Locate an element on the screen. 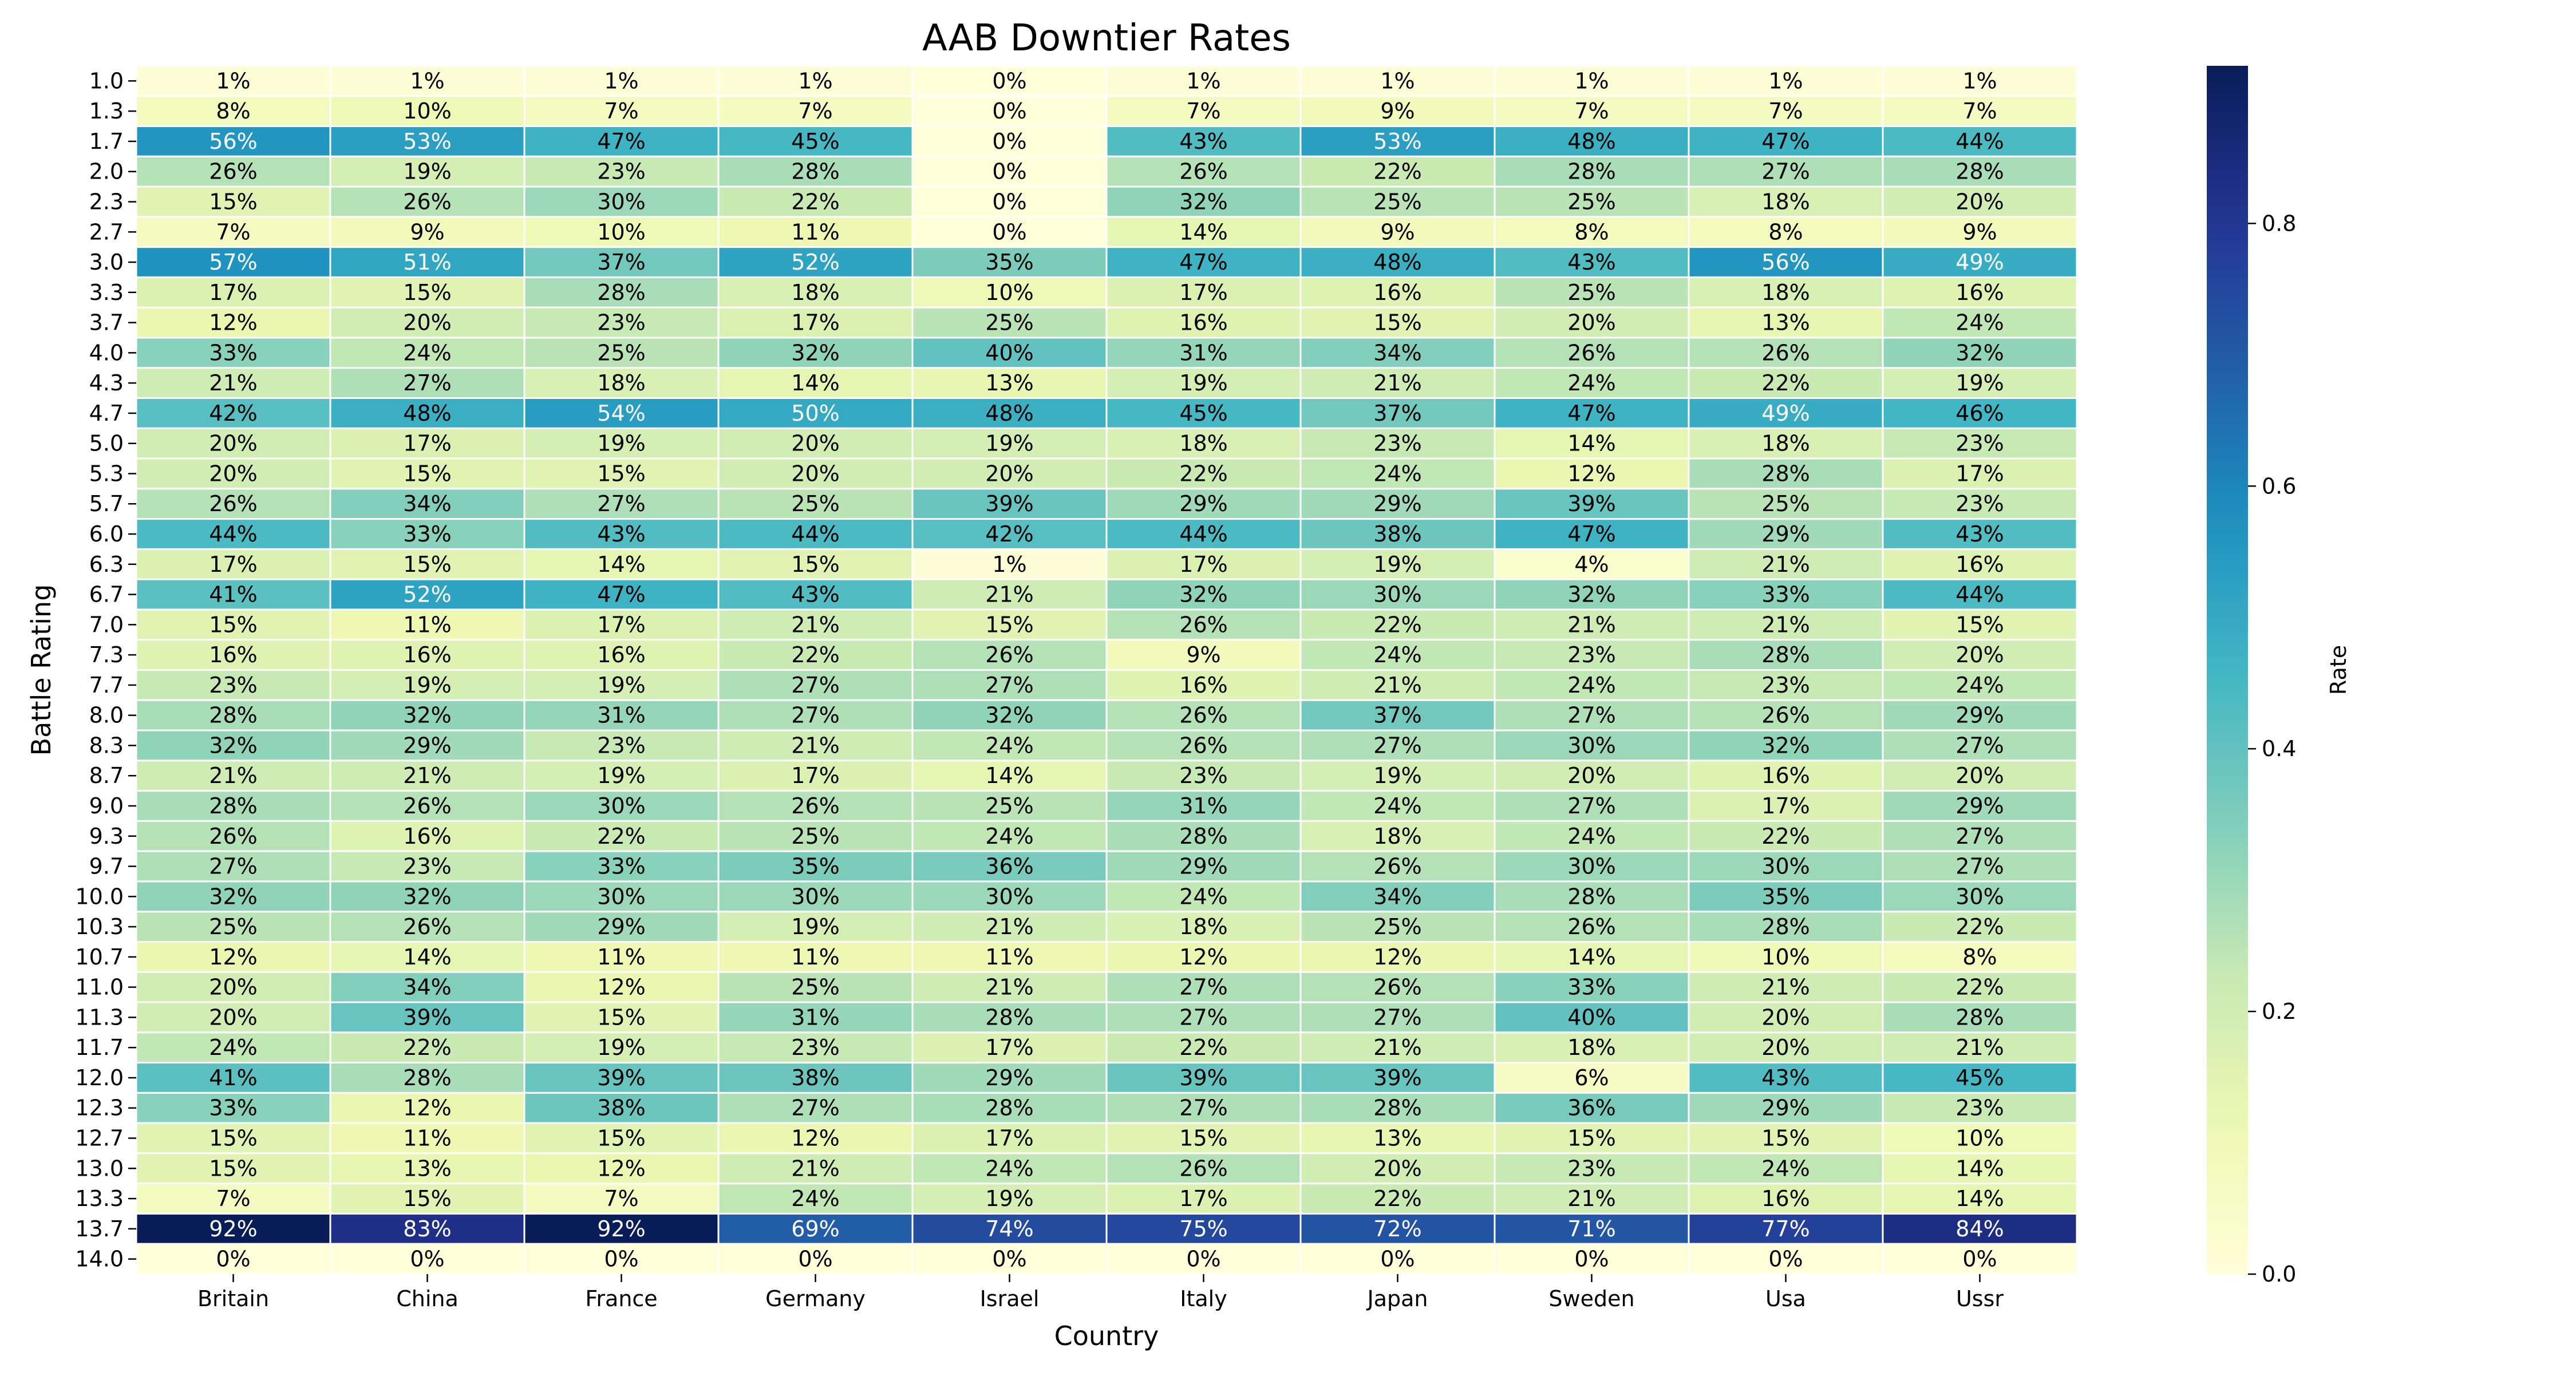 This screenshot has height=1376, width=2576. cell-value-label: 31% is located at coordinates (1203, 806).